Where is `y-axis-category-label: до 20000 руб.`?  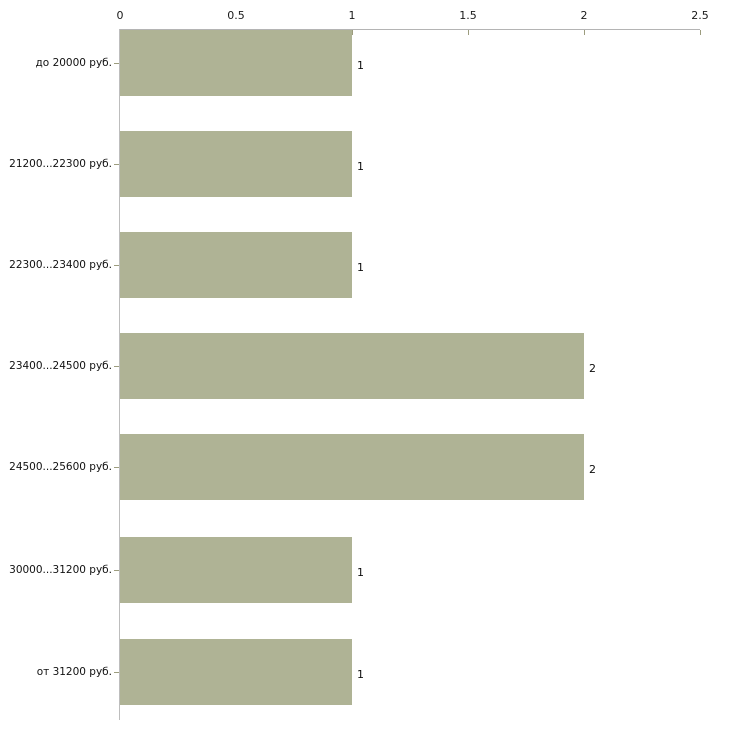
y-axis-category-label: до 20000 руб. is located at coordinates (73, 63).